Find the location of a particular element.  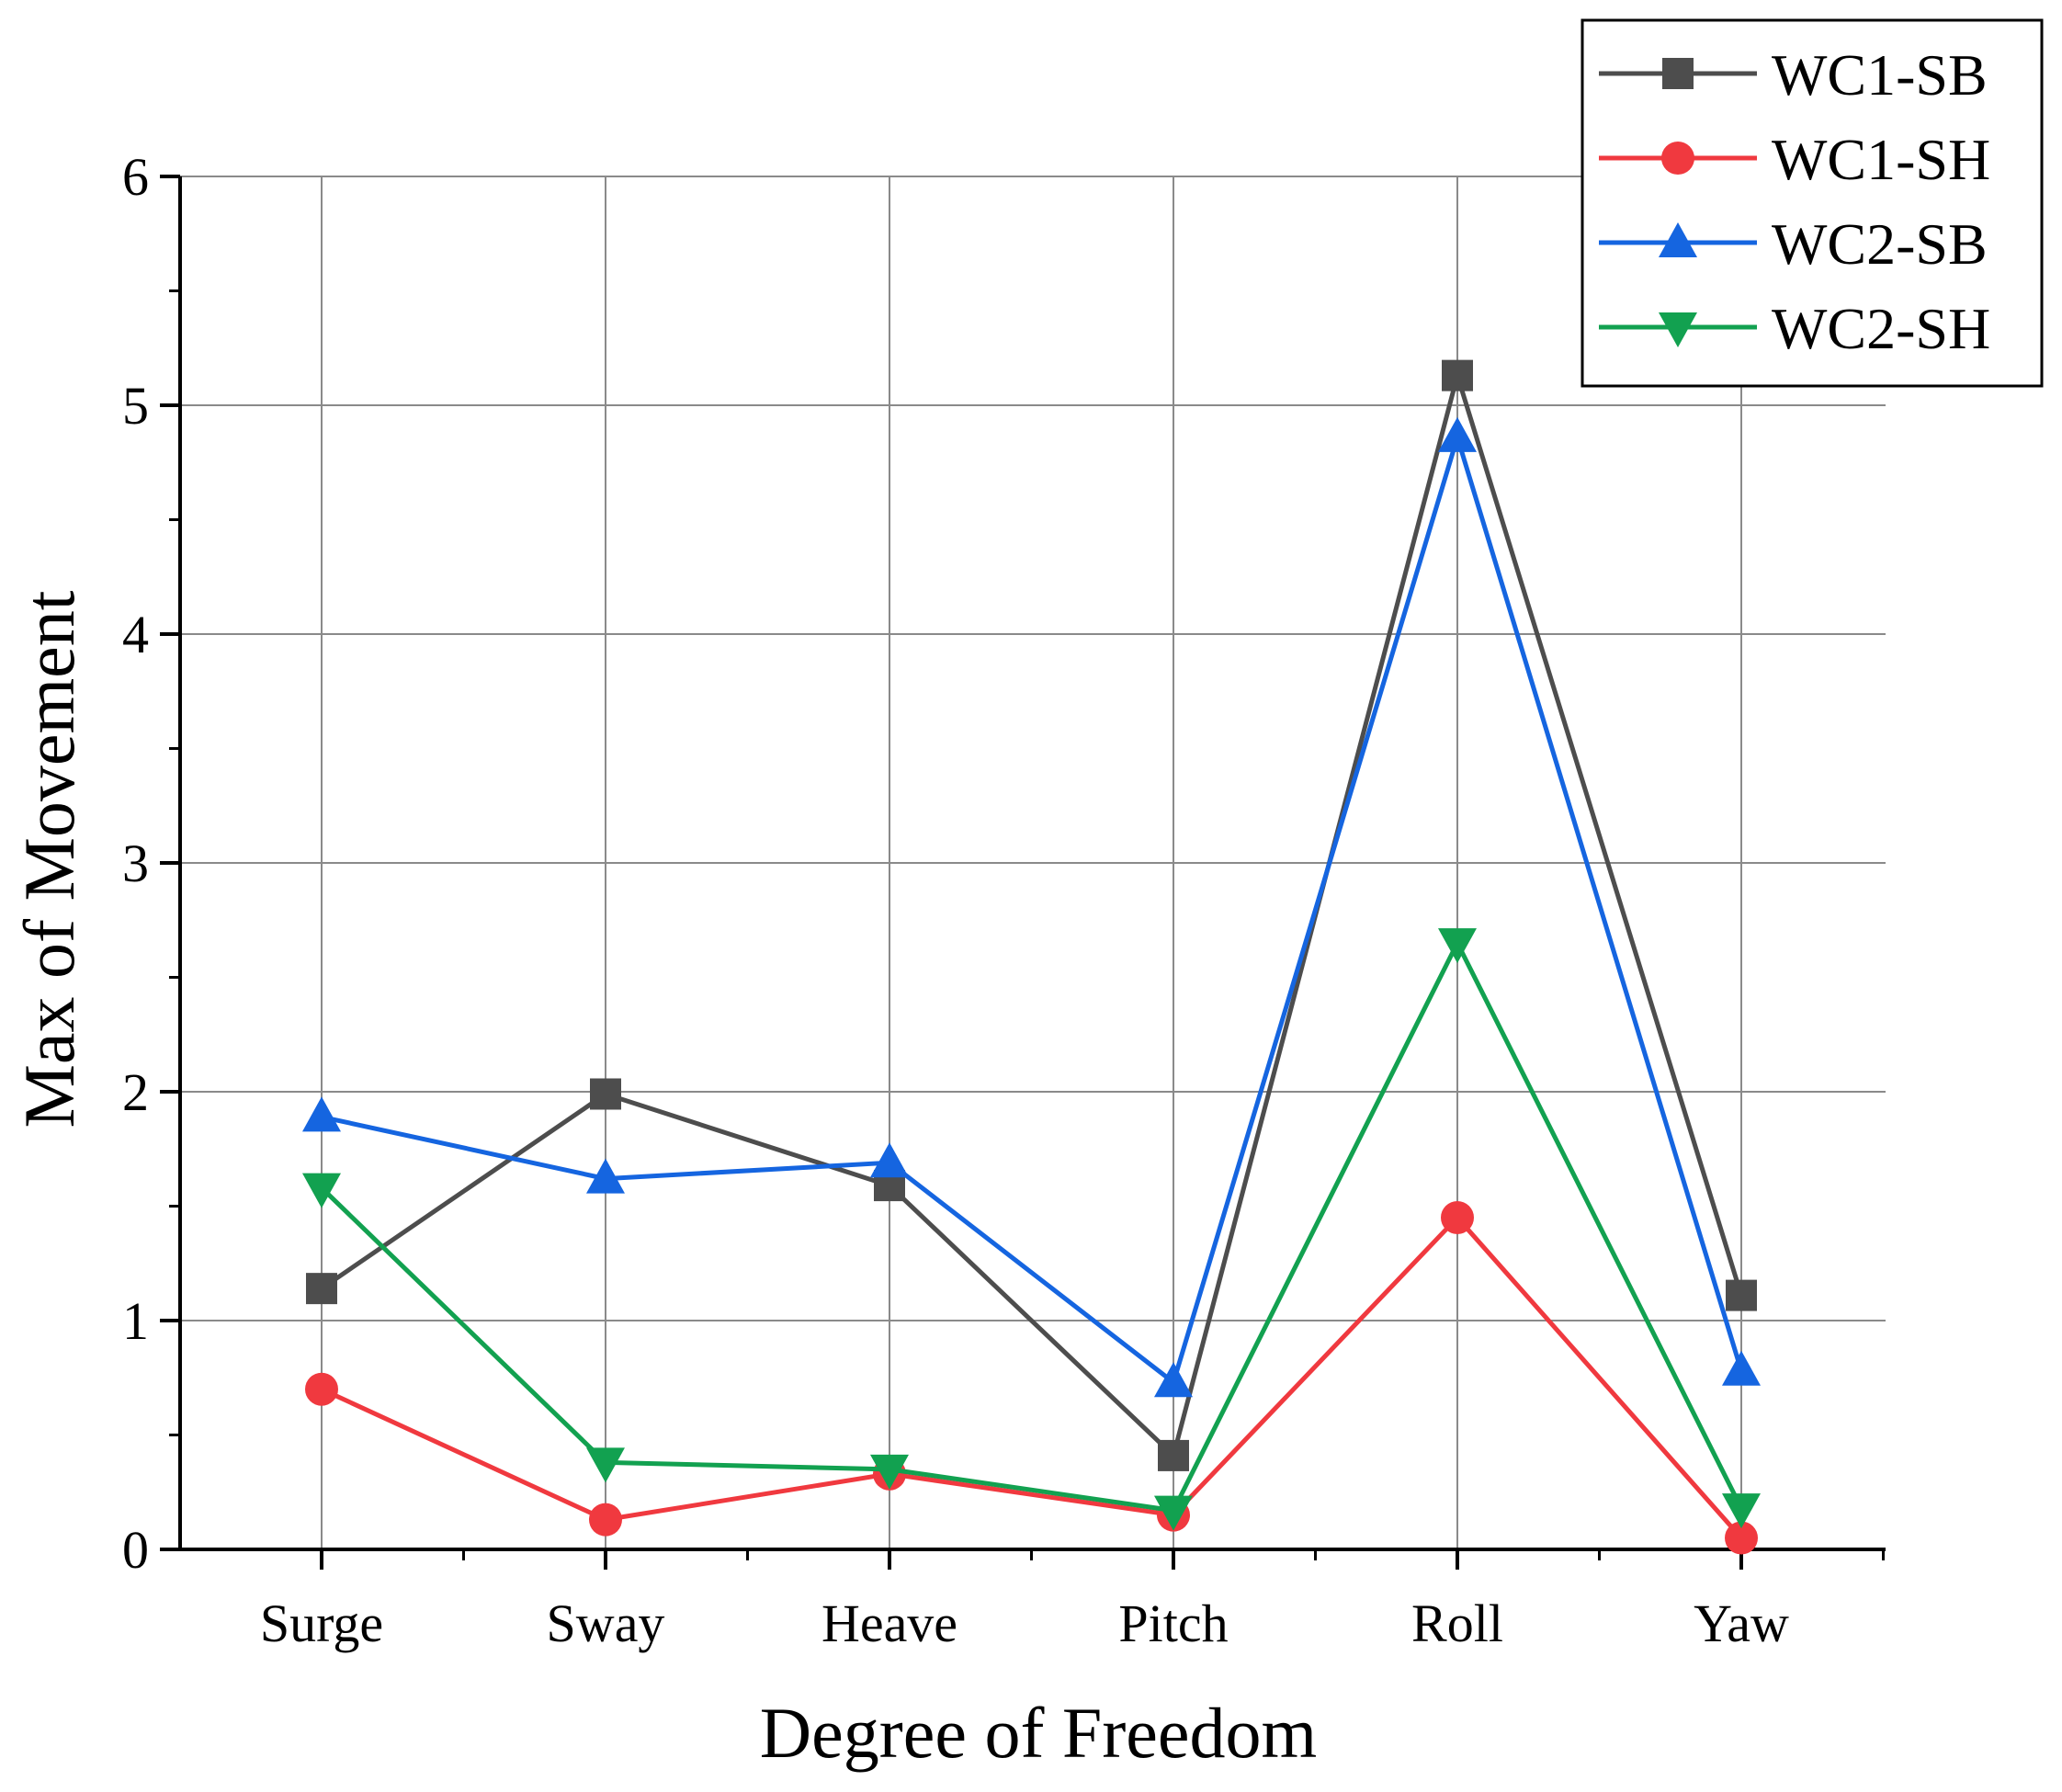

x-axis-title: Degree of Freedom is located at coordinates (1038, 1733).